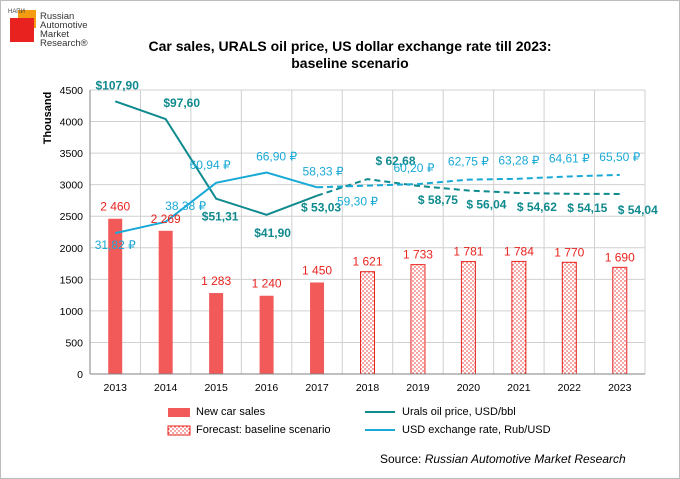 The image size is (680, 479). Describe the element at coordinates (401, 459) in the screenshot. I see `source-prefix: Source:` at that location.